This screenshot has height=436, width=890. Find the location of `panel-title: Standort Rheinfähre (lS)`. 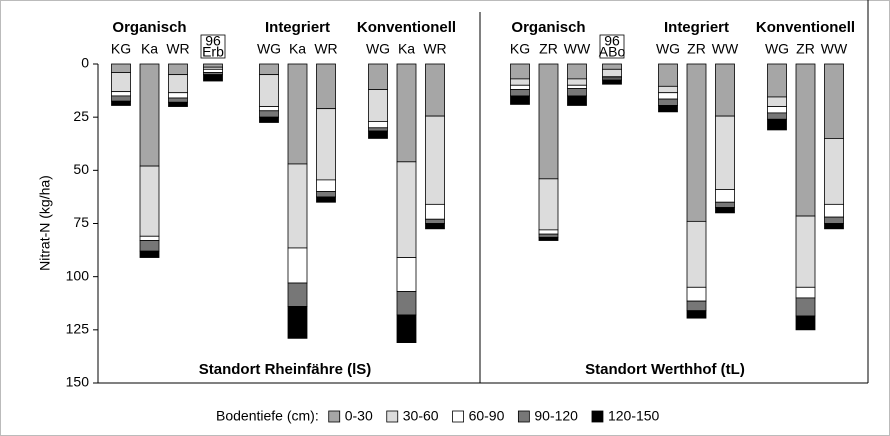

panel-title: Standort Rheinfähre (lS) is located at coordinates (285, 369).